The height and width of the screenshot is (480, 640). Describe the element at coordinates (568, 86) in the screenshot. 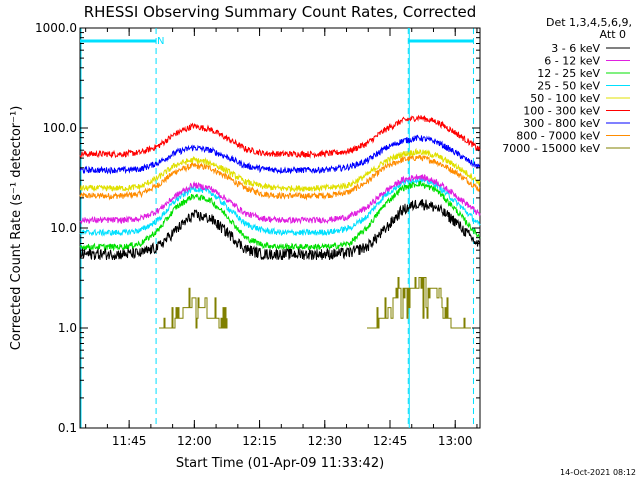

I see `legend-label: 25 - 50 keV` at that location.